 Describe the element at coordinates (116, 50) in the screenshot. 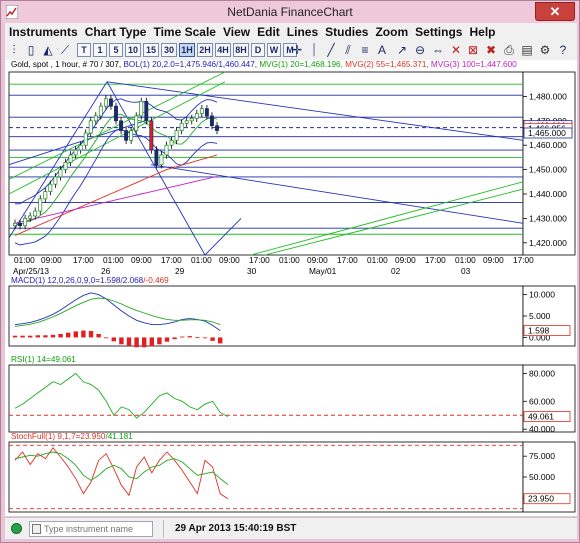

I see `timeframe-5-button: 5` at that location.